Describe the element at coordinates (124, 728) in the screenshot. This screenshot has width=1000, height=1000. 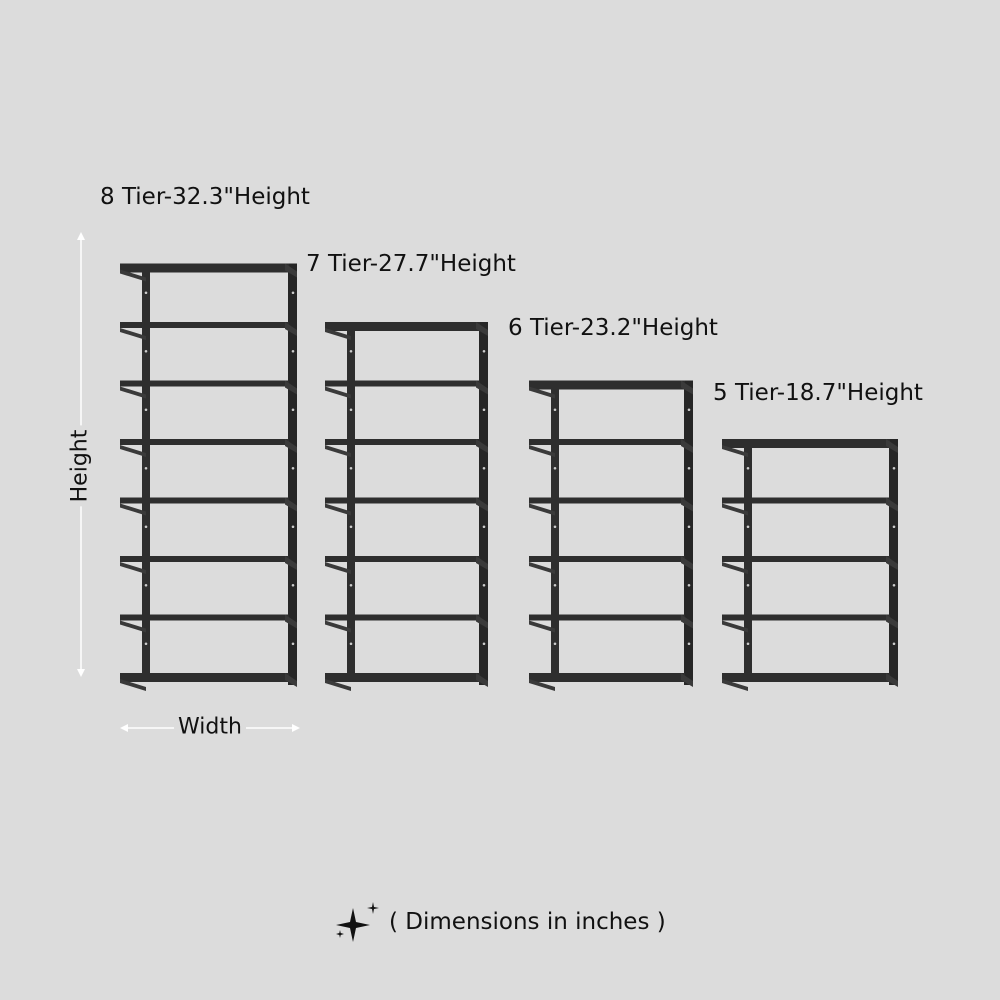
I see `arrow-left-icon` at that location.